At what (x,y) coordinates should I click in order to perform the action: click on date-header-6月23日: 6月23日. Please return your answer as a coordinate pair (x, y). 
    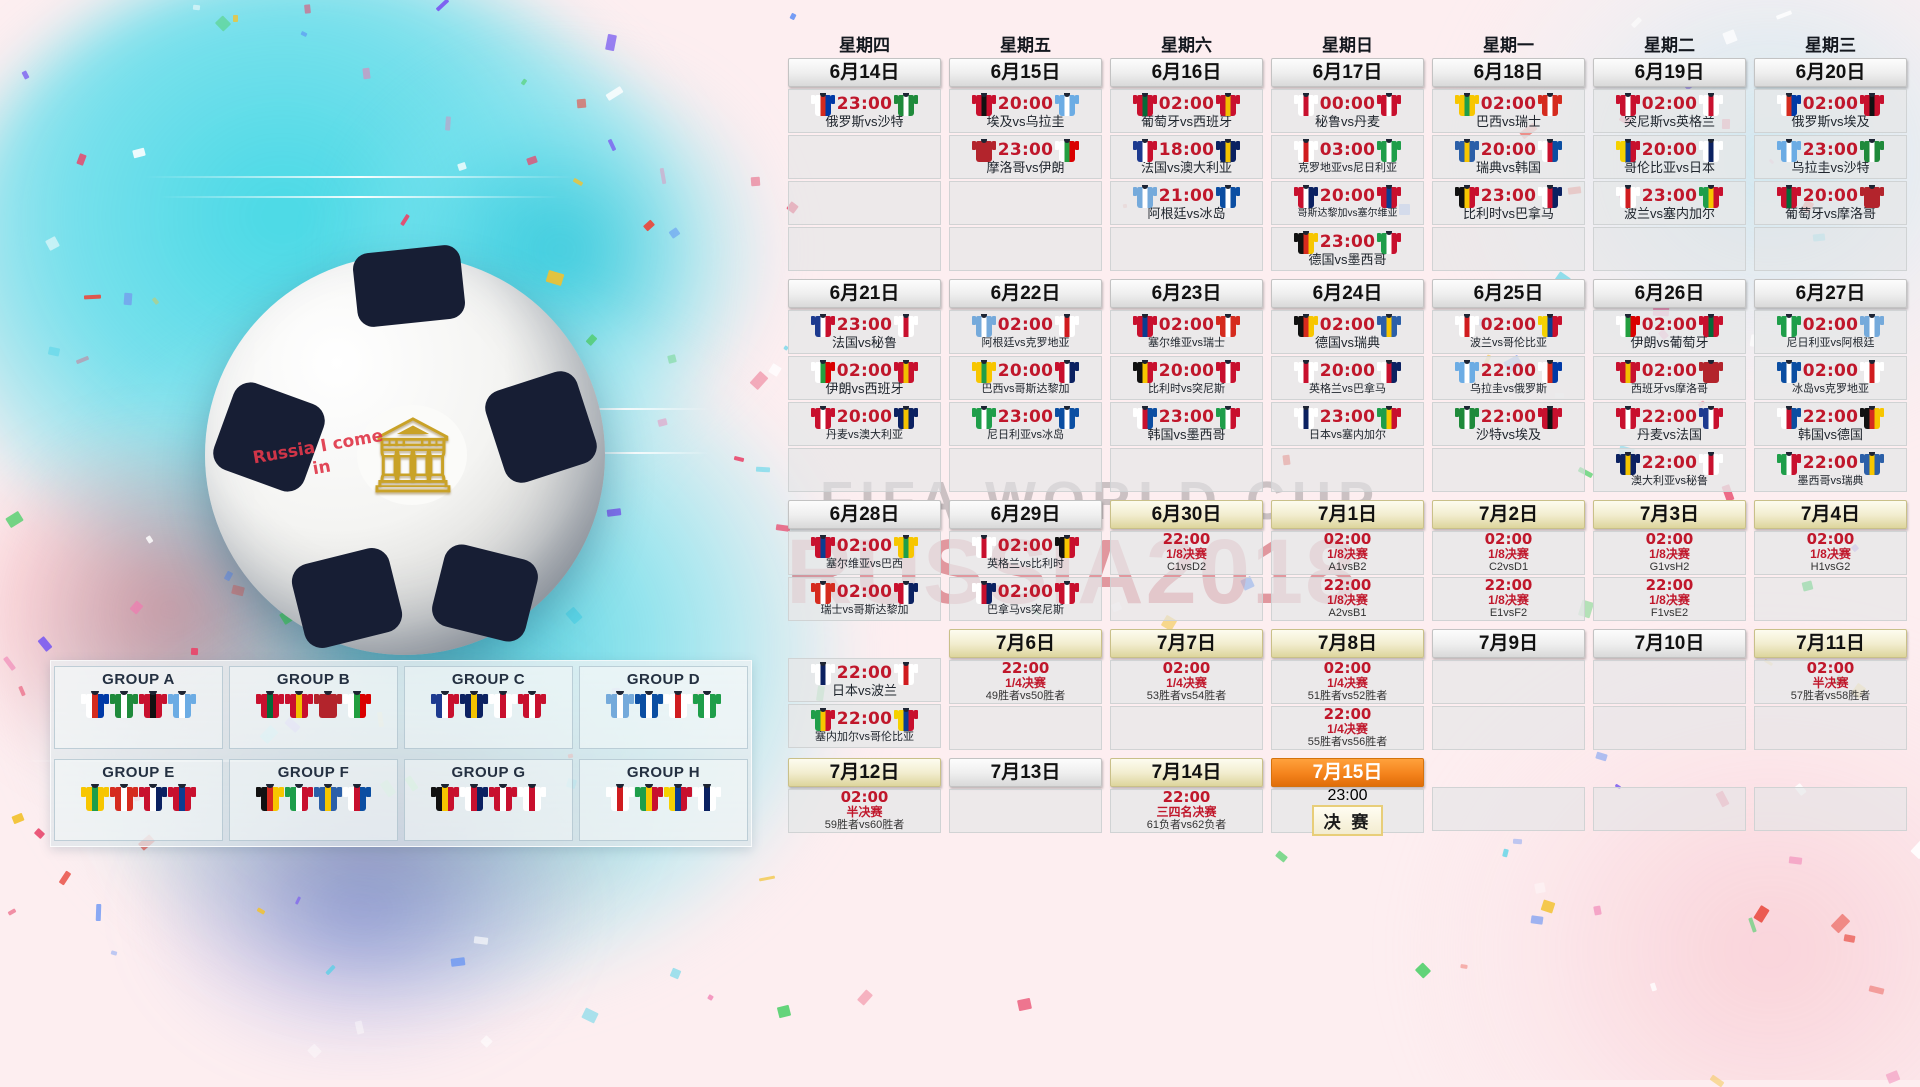
    Looking at the image, I should click on (1186, 293).